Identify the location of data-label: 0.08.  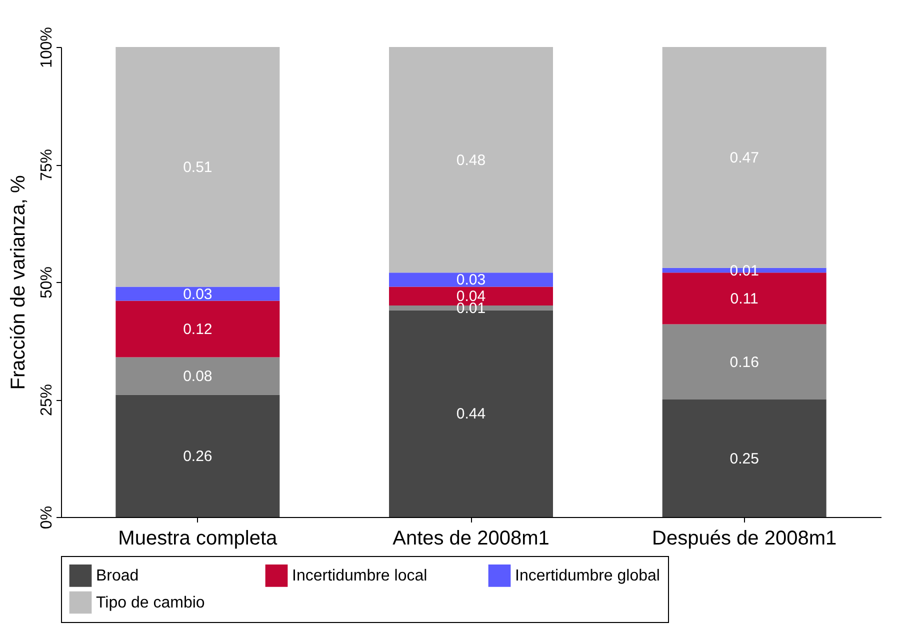
(197, 376).